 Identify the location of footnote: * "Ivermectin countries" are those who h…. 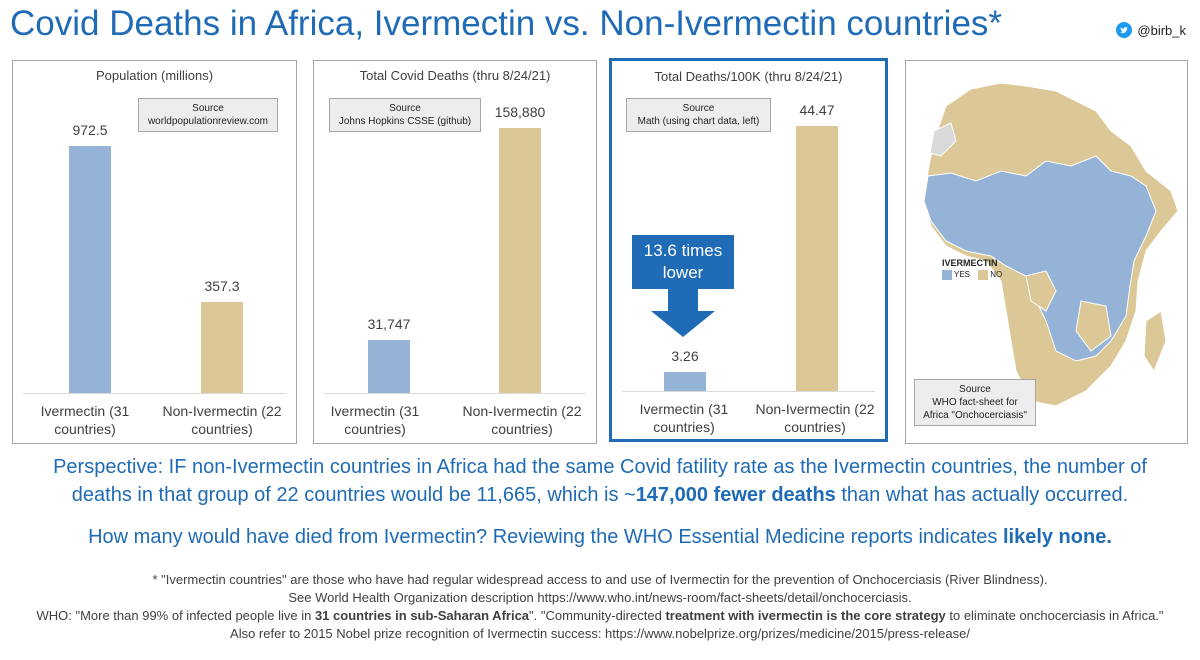
(600, 607).